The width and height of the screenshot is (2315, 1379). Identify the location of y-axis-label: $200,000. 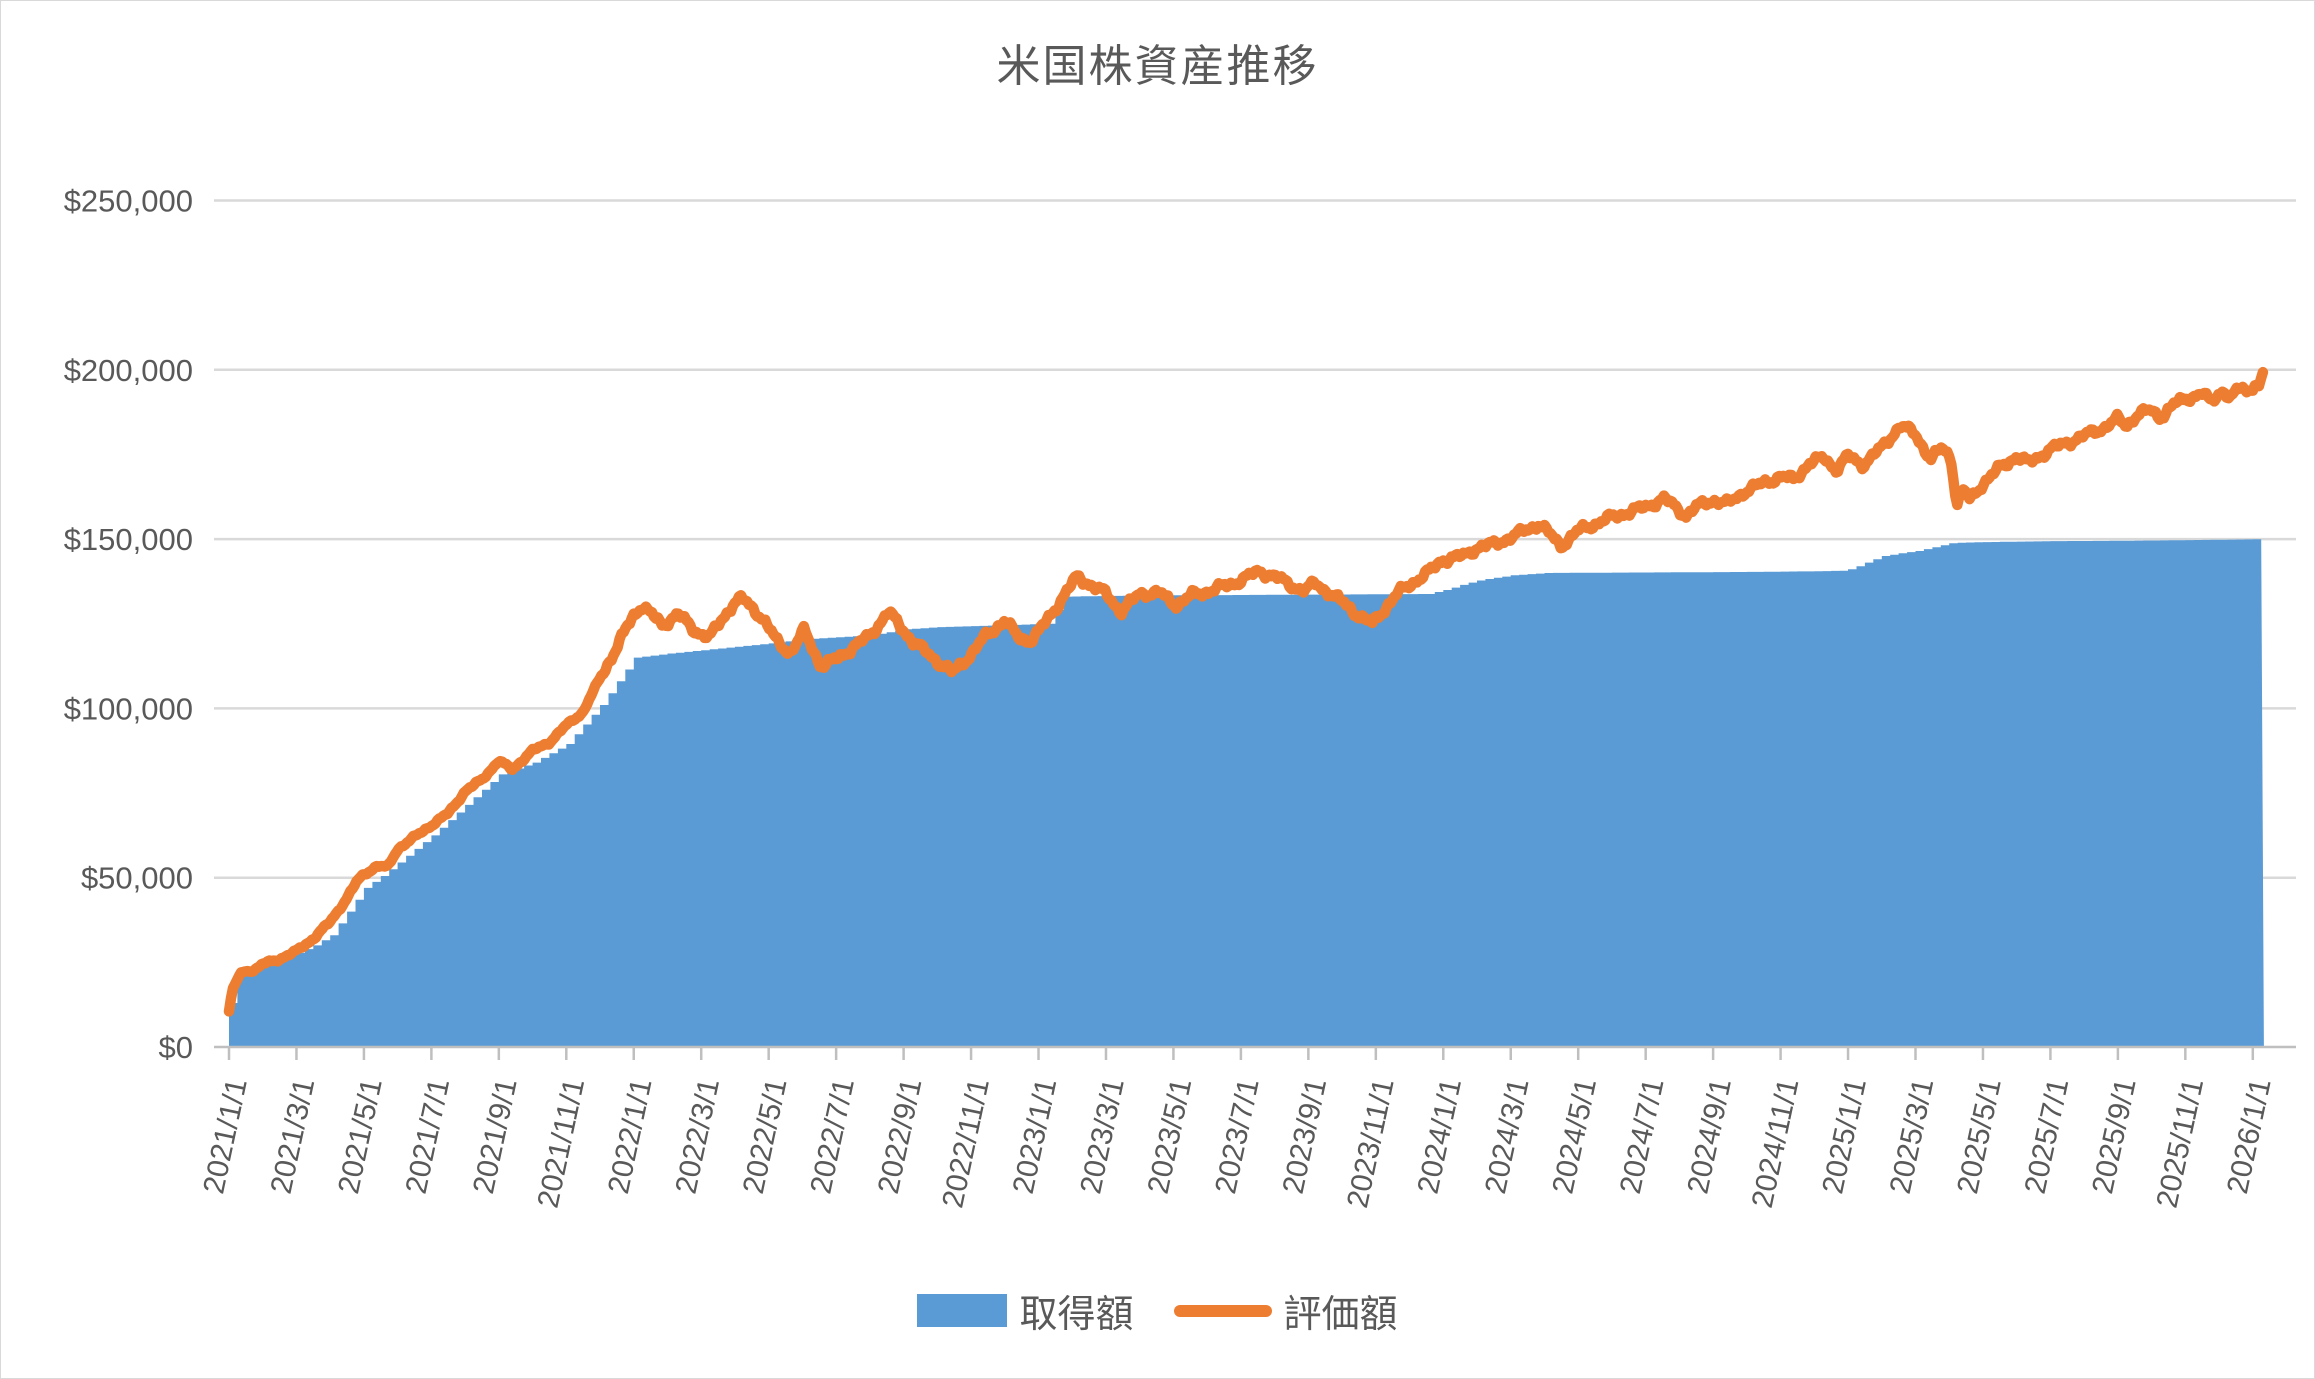
(128, 370).